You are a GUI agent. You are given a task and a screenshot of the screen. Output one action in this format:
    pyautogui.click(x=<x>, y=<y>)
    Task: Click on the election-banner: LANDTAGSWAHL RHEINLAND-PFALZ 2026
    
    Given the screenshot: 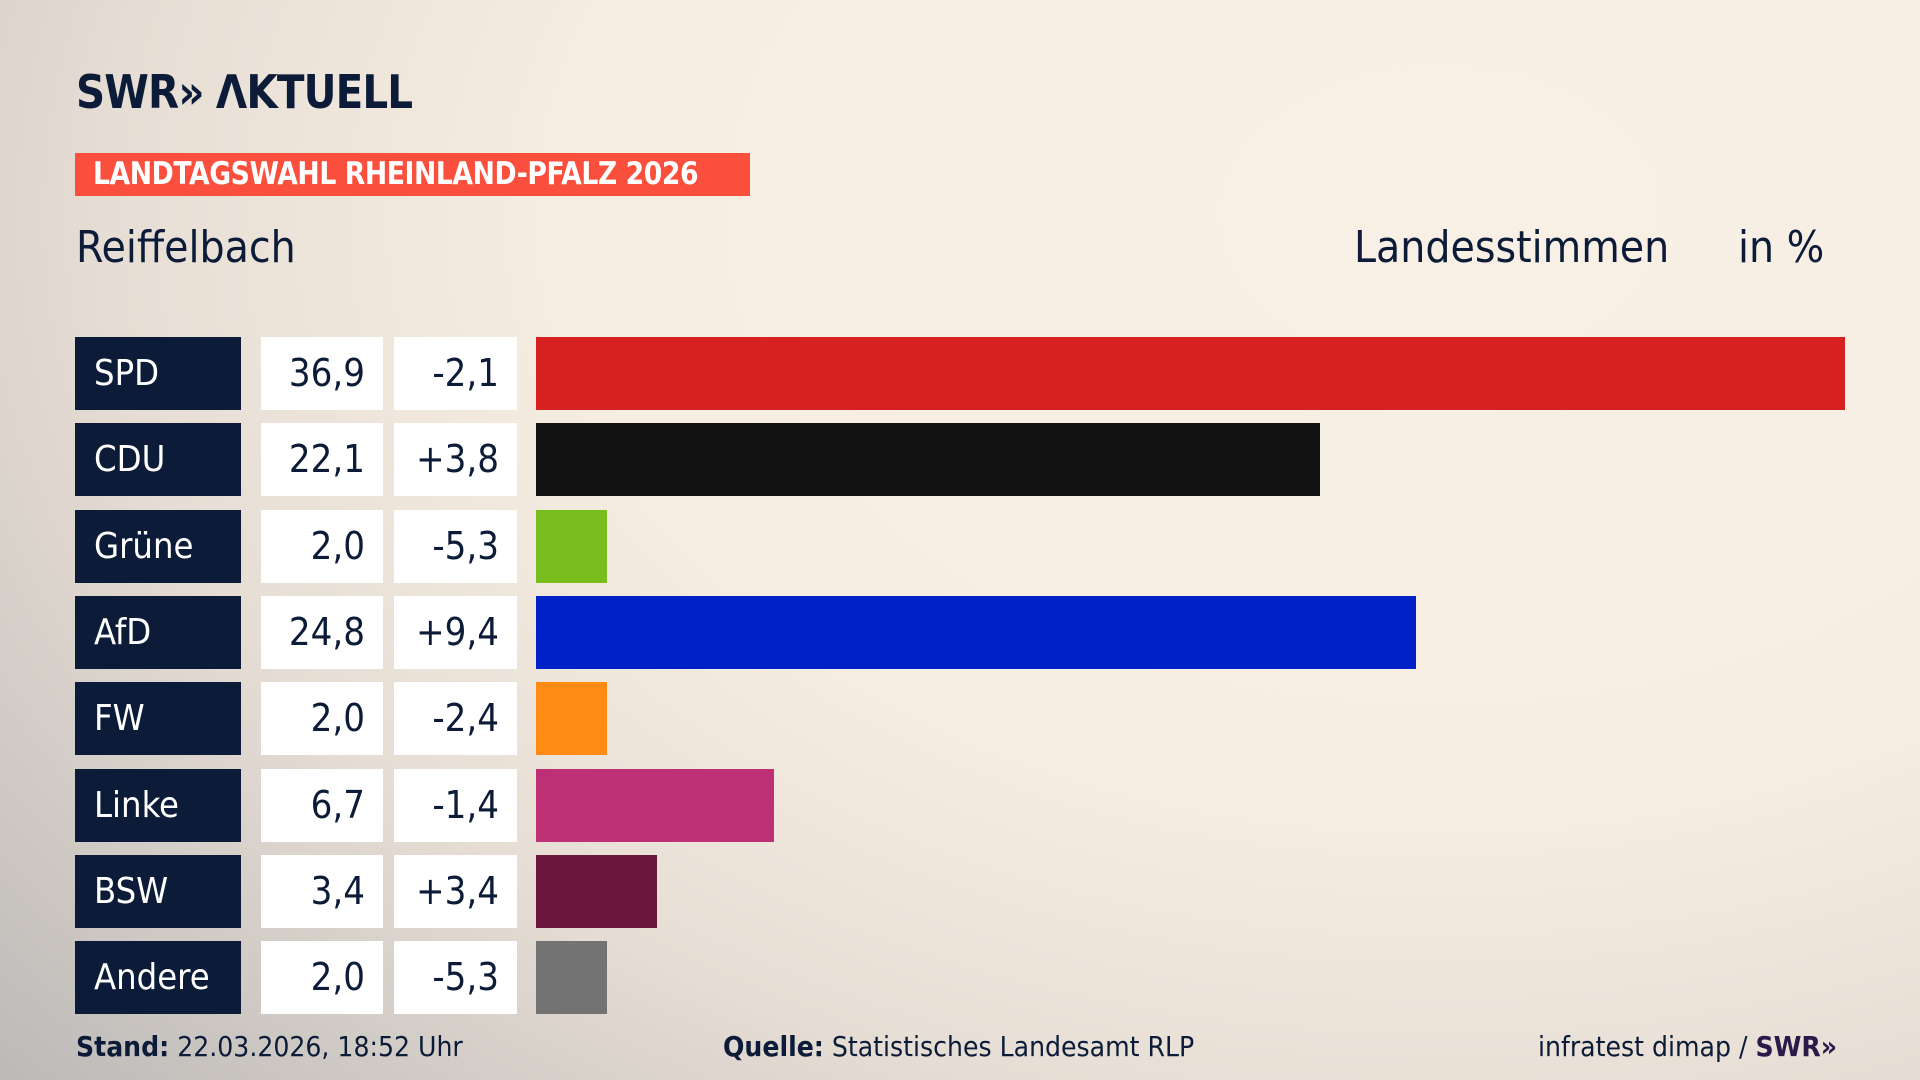 What is the action you would take?
    pyautogui.click(x=412, y=174)
    